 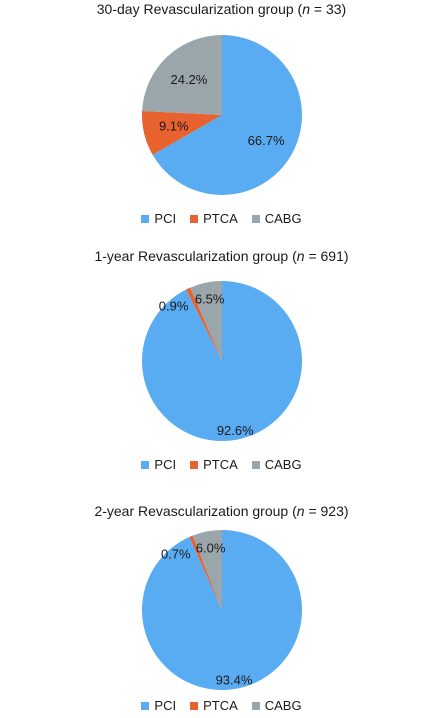 What do you see at coordinates (211, 547) in the screenshot?
I see `data-label-cabg: 6.0%` at bounding box center [211, 547].